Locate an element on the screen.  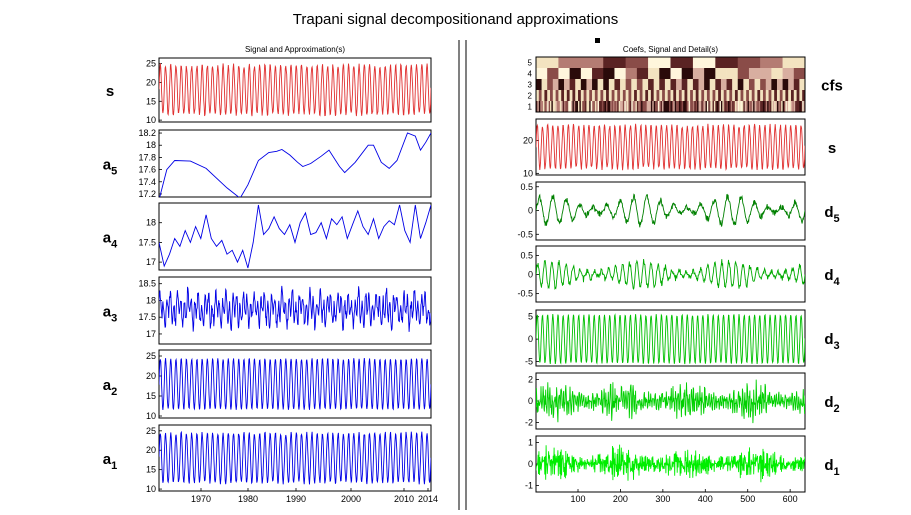
coefficient-heatmap: 5 4 3 2 1 cfs is located at coordinates (685, 84).